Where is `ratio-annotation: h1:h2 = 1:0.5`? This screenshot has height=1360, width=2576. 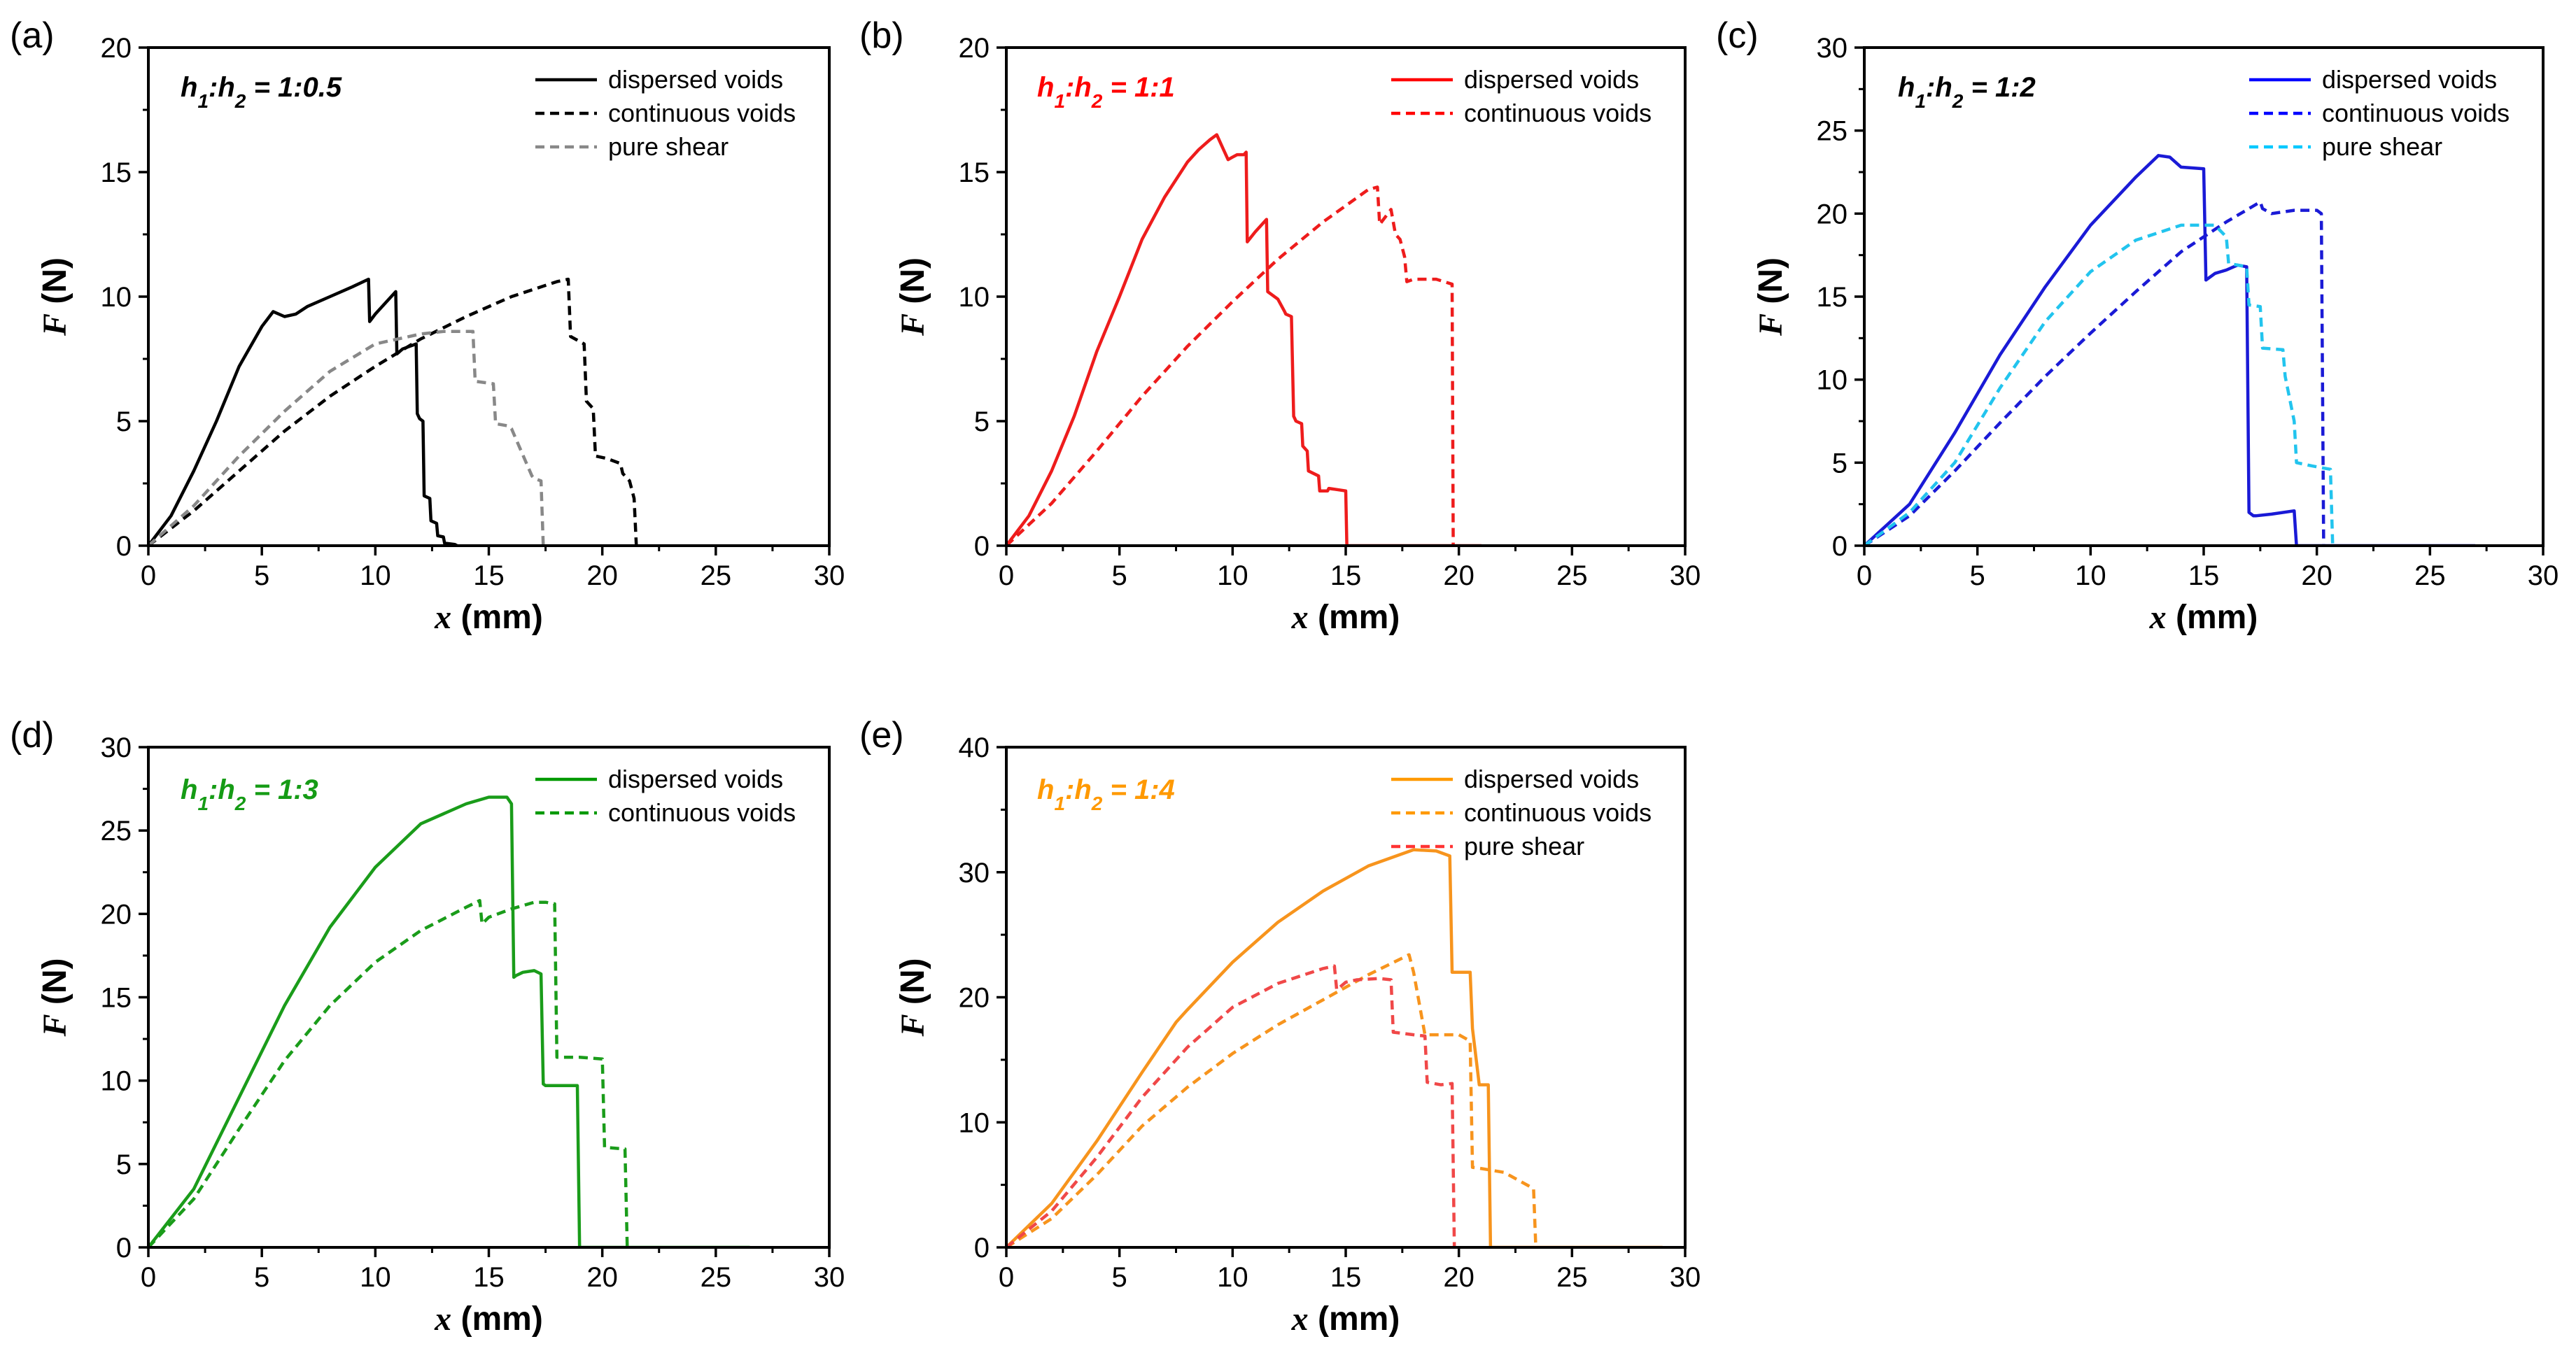
ratio-annotation: h1:h2 = 1:0.5 is located at coordinates (261, 92).